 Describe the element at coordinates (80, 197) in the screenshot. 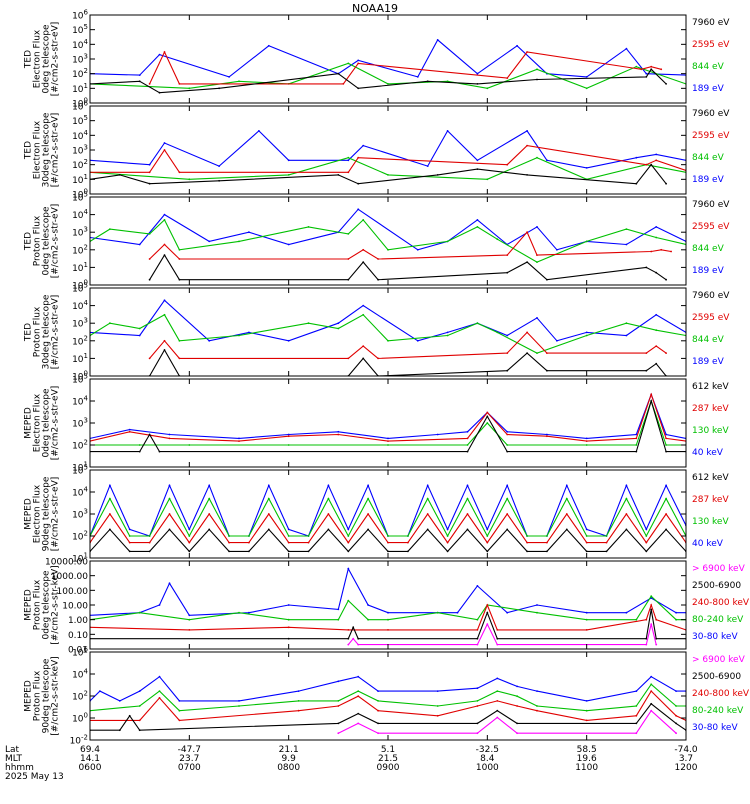

I see `y-tick-label: 10⁵` at that location.